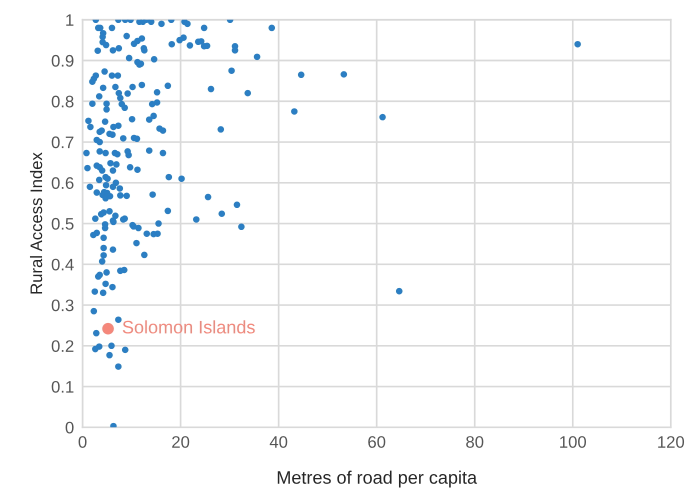 Image resolution: width=688 pixels, height=494 pixels. I want to click on y-tick-label: 0.2, so click(63, 346).